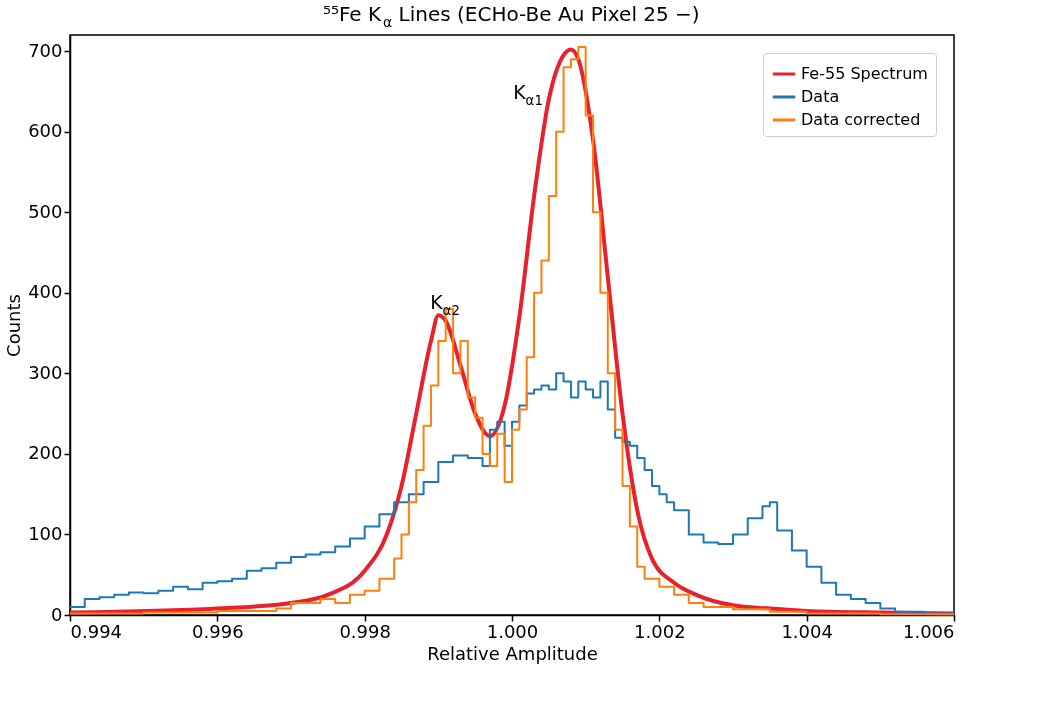 The height and width of the screenshot is (709, 1042). Describe the element at coordinates (218, 631) in the screenshot. I see `x-tick-label: 0.996` at that location.